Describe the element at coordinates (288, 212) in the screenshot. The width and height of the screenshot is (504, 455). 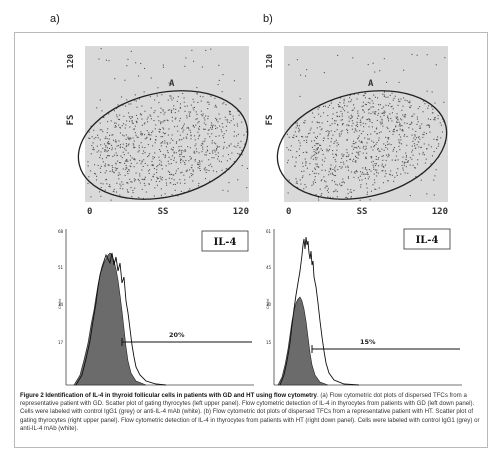
I see `x-tick-zero: 0` at that location.